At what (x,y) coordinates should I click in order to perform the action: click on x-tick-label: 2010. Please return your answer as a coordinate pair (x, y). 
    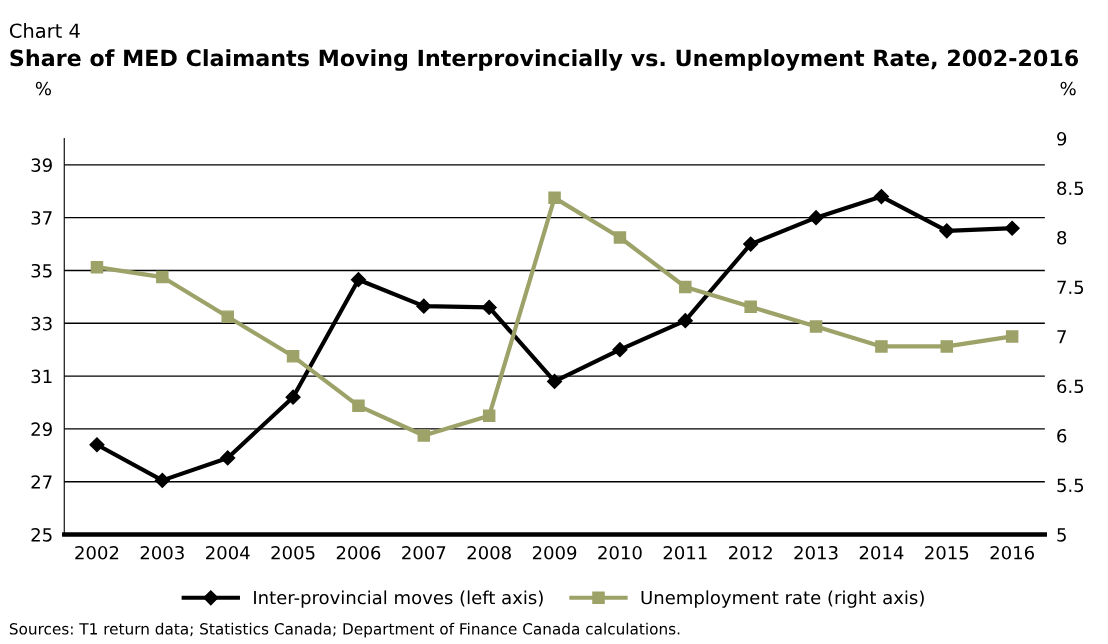
    Looking at the image, I should click on (620, 552).